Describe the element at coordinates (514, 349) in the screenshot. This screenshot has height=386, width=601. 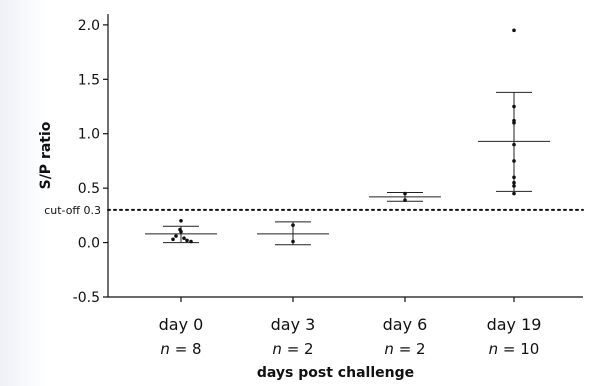
I see `n-label: n = 10` at that location.